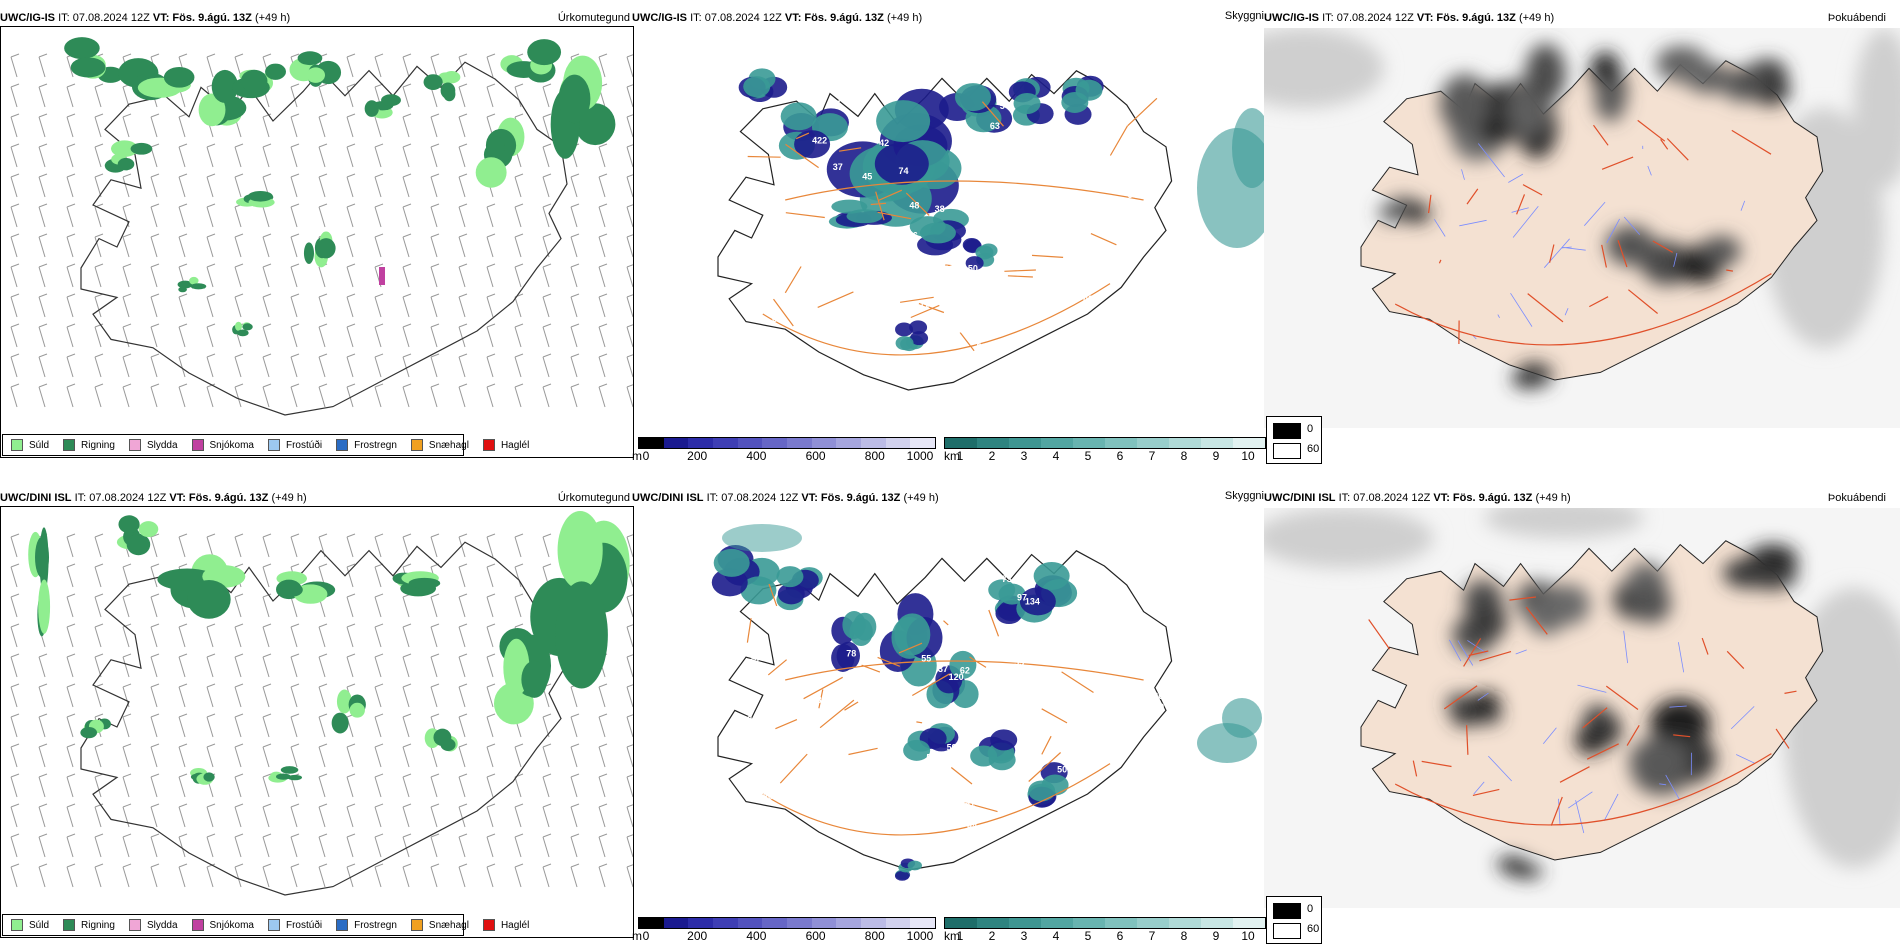 The image size is (1900, 950). Describe the element at coordinates (787, 923) in the screenshot. I see `colorbar-strip` at that location.